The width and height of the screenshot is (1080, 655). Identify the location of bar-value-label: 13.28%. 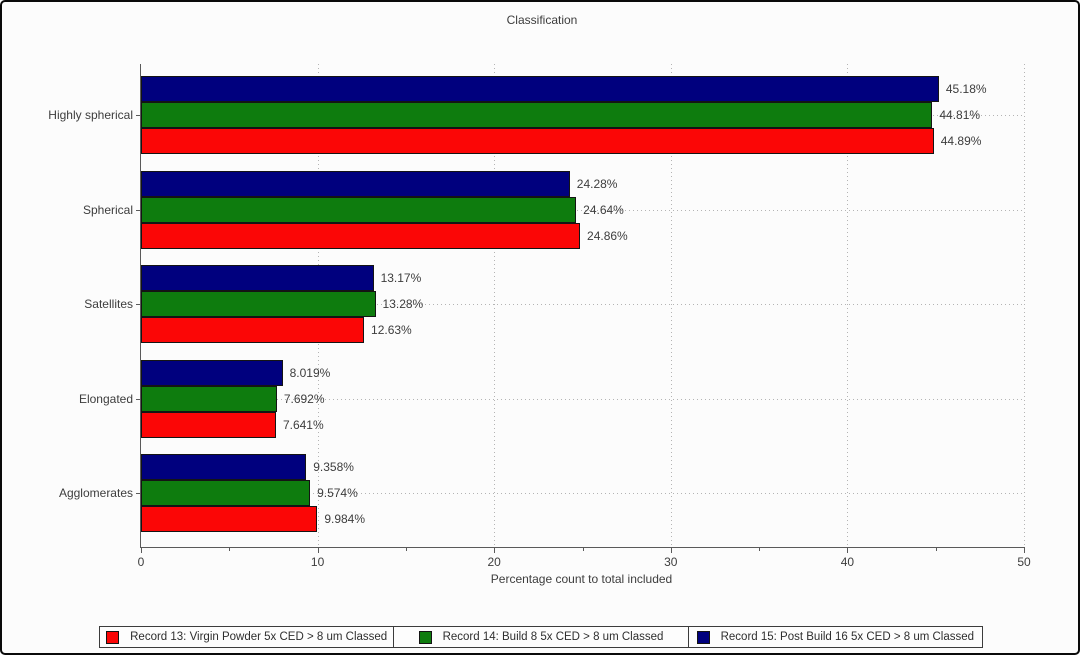
(403, 304).